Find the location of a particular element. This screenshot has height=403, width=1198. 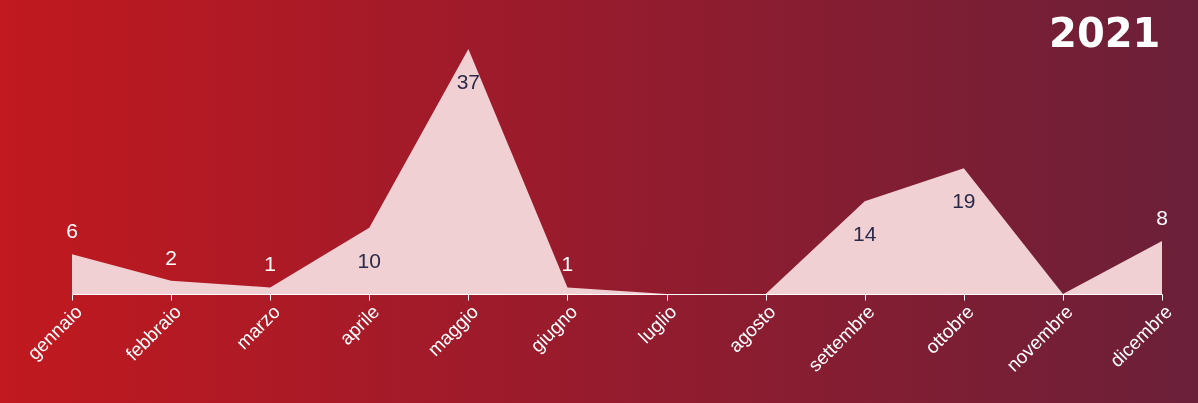

data-label: 37 is located at coordinates (468, 81).